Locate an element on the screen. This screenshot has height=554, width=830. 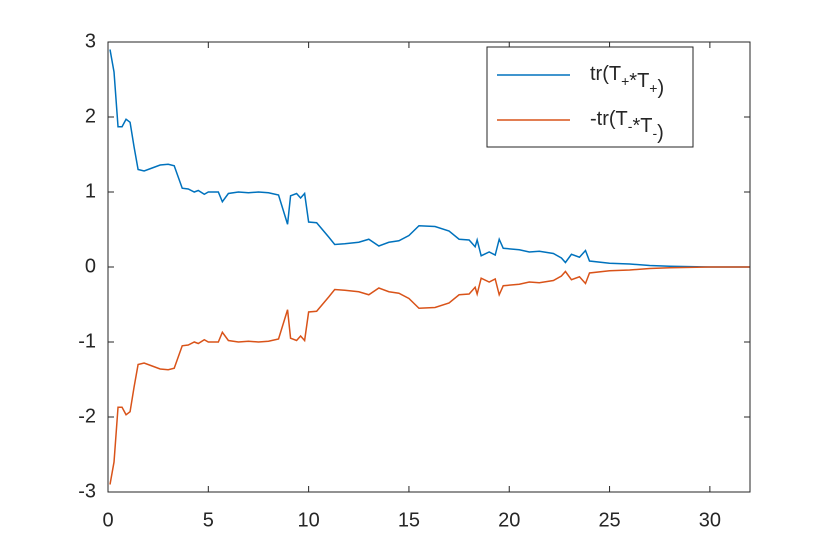
x-tick-label: 25 is located at coordinates (609, 520).